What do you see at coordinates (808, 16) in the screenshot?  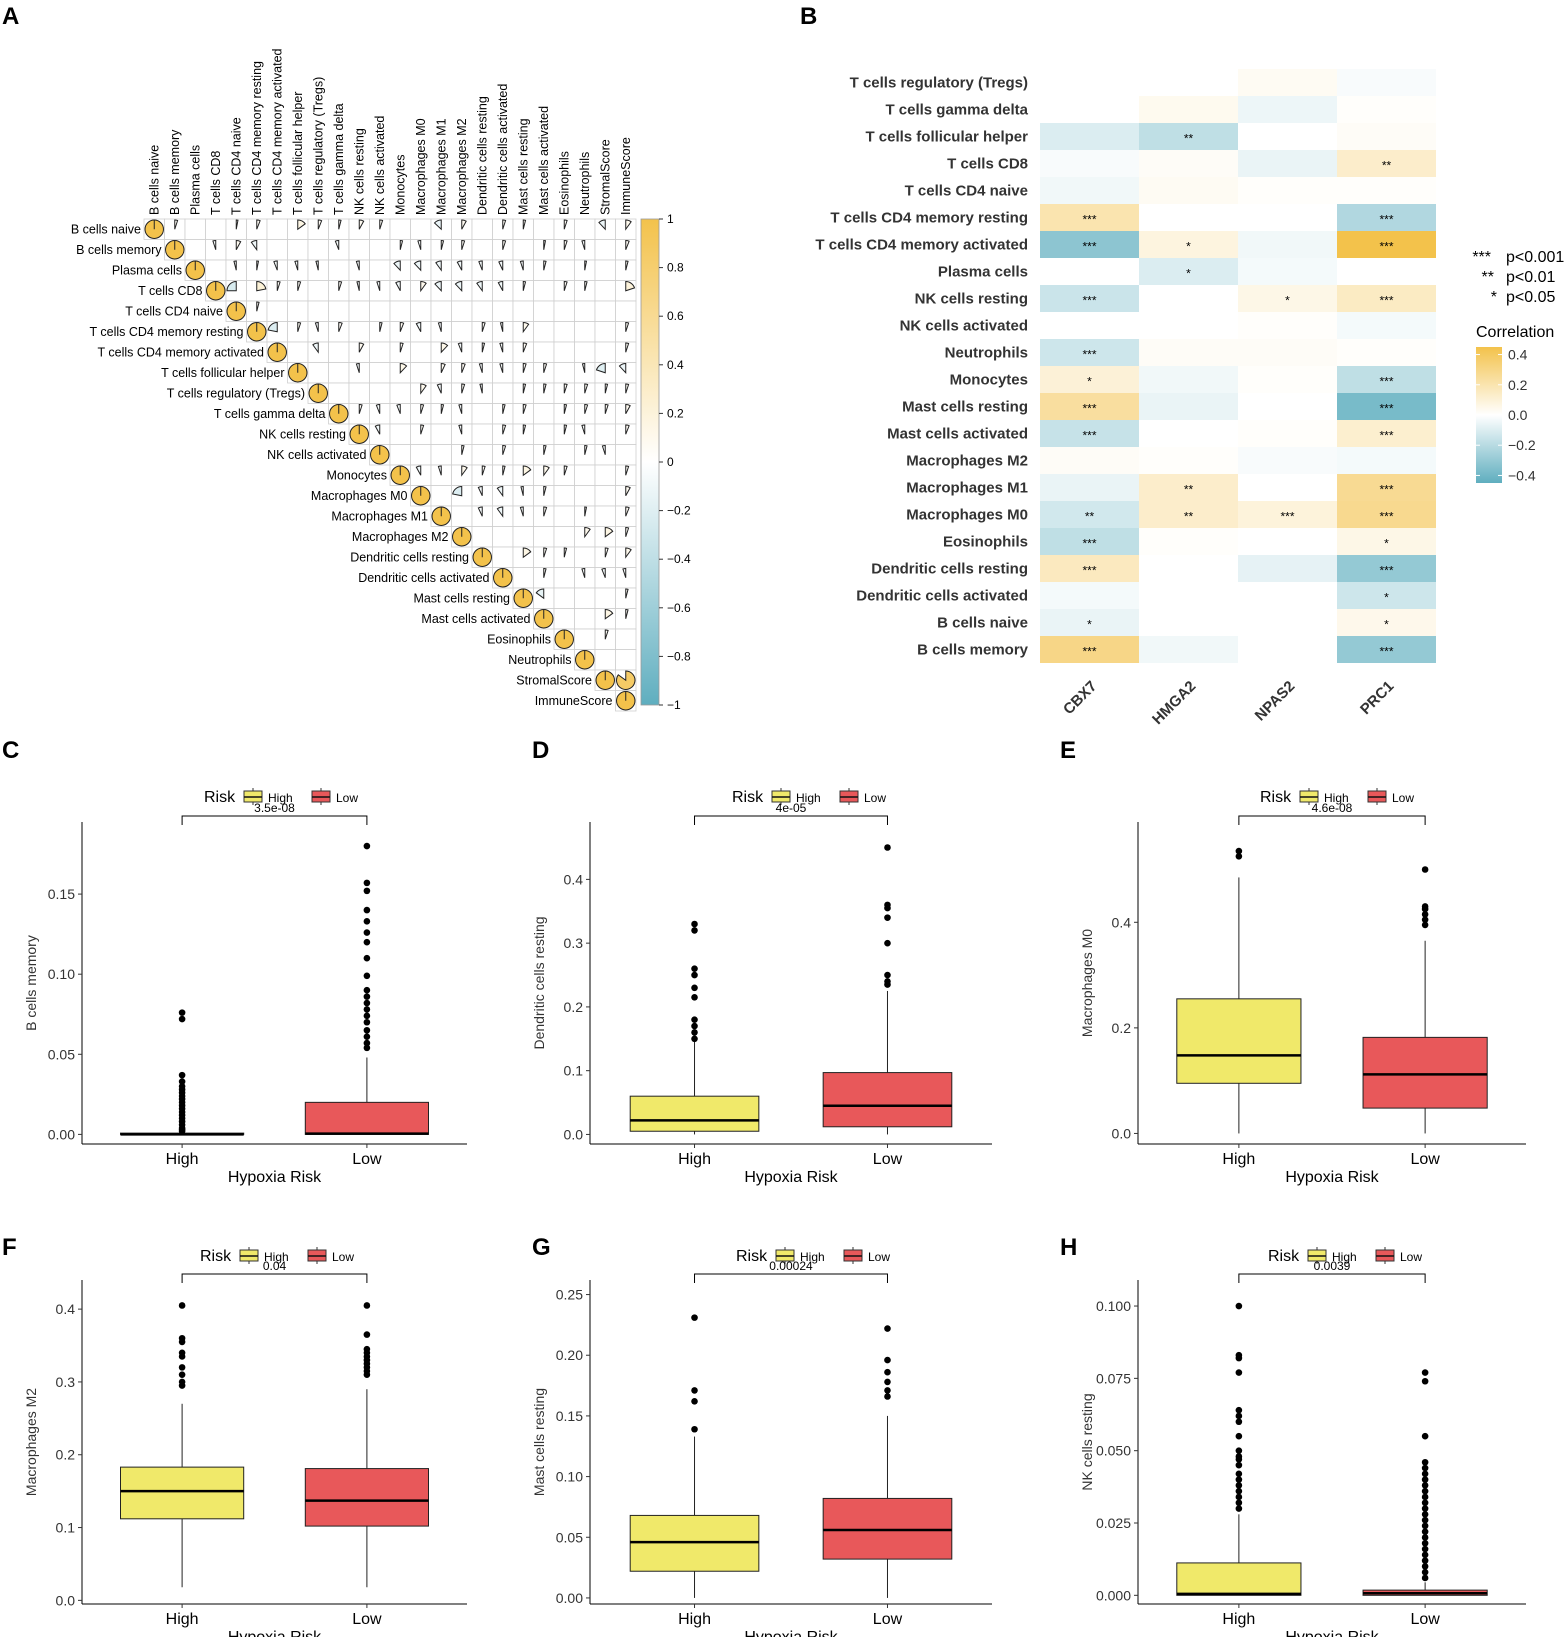 I see `panel-label-b: B` at bounding box center [808, 16].